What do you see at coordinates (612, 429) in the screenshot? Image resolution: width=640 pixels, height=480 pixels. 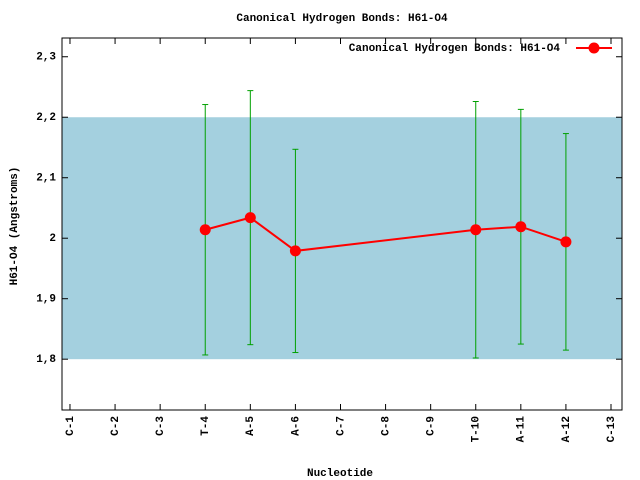 I see `x-tick-label: C-13` at bounding box center [612, 429].